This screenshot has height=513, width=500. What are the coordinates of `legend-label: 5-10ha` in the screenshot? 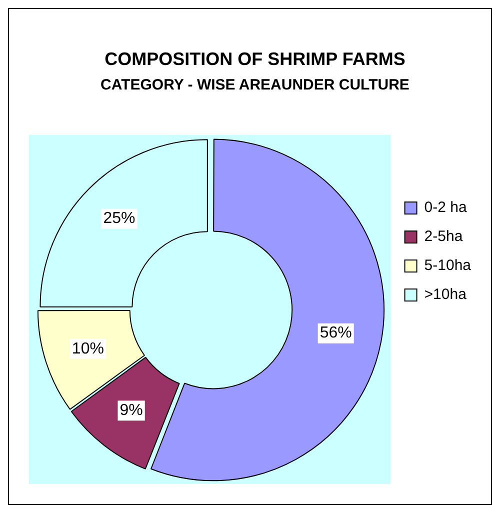 It's located at (448, 265).